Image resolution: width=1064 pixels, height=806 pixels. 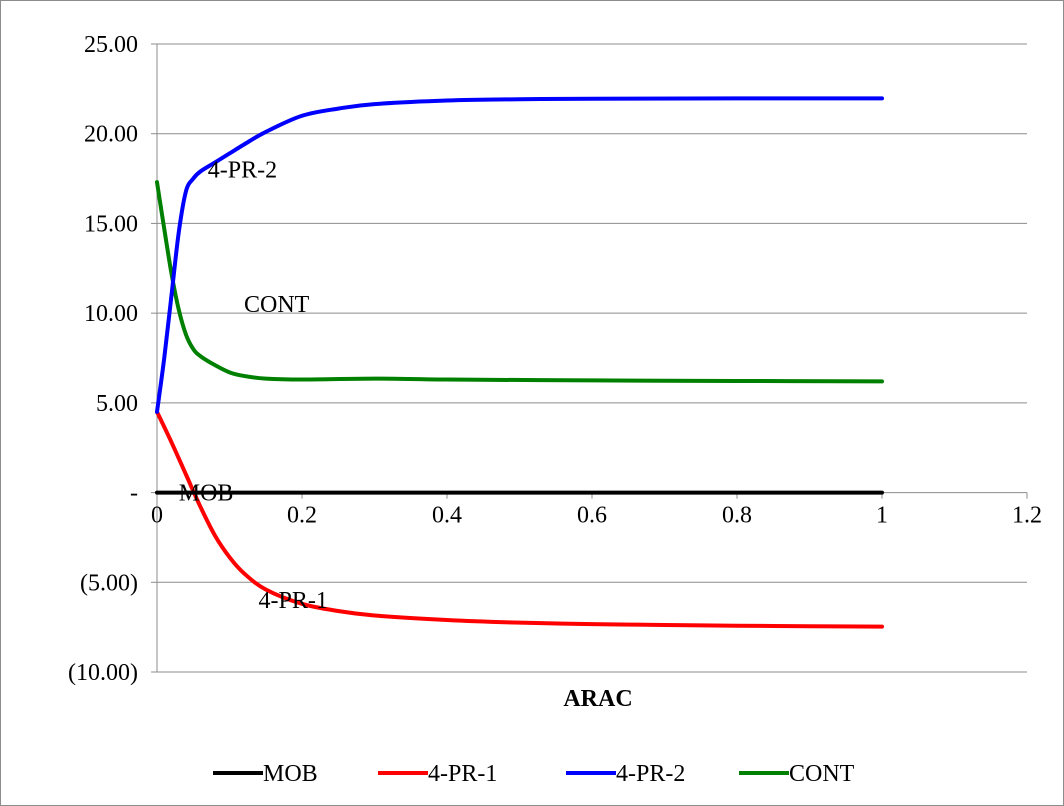 I want to click on legend-label-4-pr-1: 4-PR-1, so click(x=462, y=774).